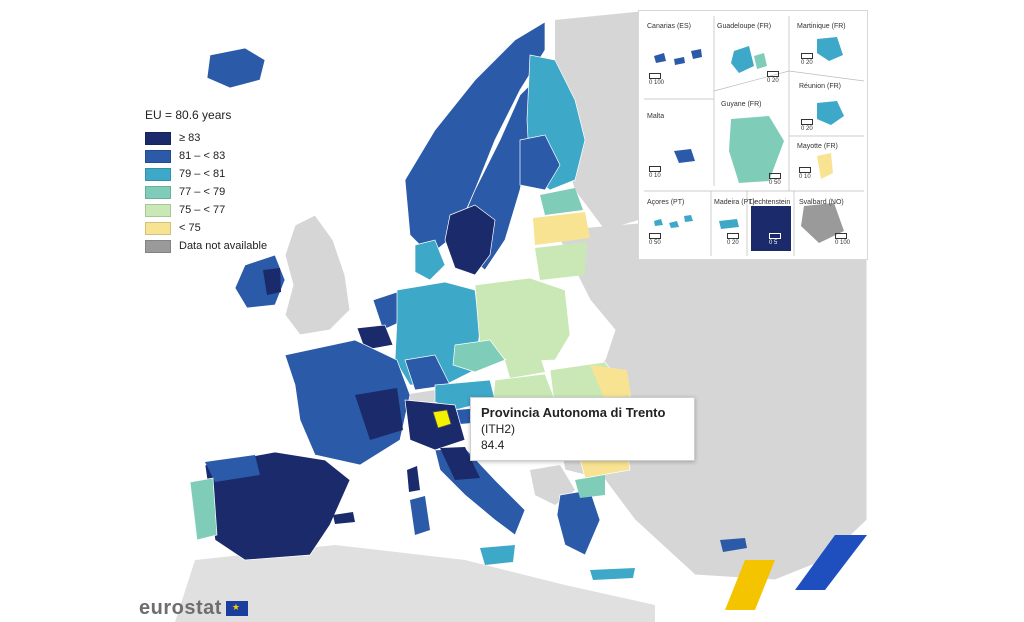 Image resolution: width=1024 pixels, height=622 pixels. I want to click on italy-central, so click(460, 463).